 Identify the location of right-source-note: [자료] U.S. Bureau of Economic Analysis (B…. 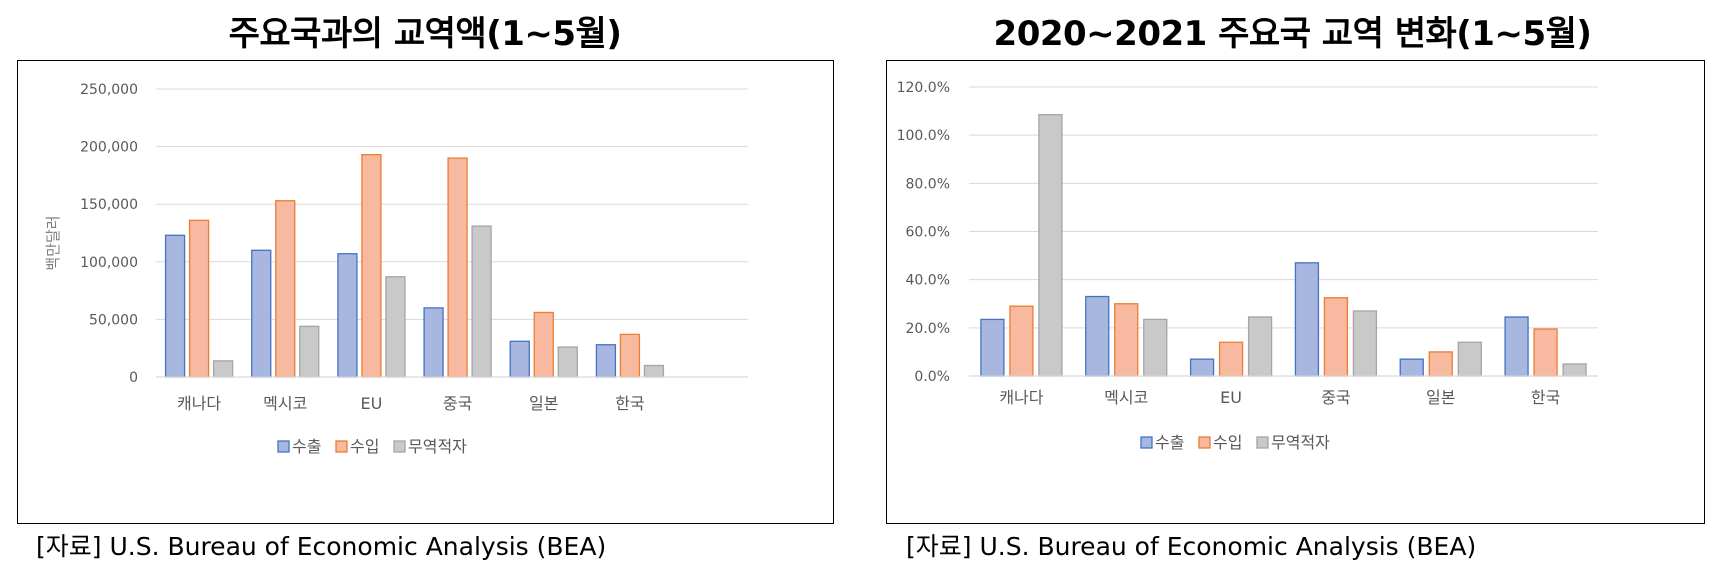
(1191, 546).